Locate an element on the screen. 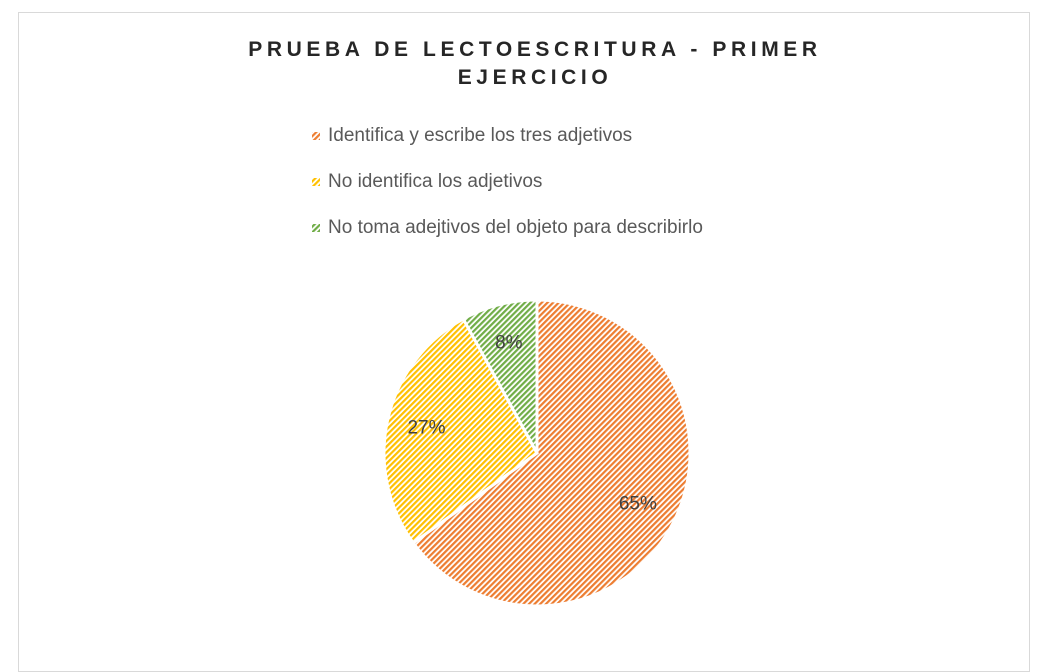  slice-label: 65% is located at coordinates (638, 503).